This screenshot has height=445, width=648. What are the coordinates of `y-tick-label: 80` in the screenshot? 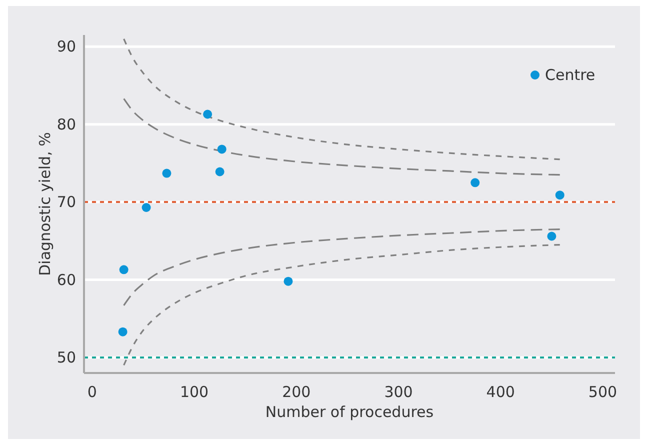 It's located at (66, 124).